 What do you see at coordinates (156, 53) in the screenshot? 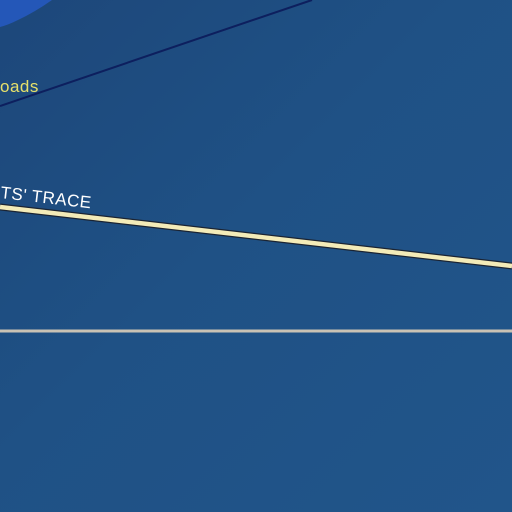
I see `road-dark-diagonal` at bounding box center [156, 53].